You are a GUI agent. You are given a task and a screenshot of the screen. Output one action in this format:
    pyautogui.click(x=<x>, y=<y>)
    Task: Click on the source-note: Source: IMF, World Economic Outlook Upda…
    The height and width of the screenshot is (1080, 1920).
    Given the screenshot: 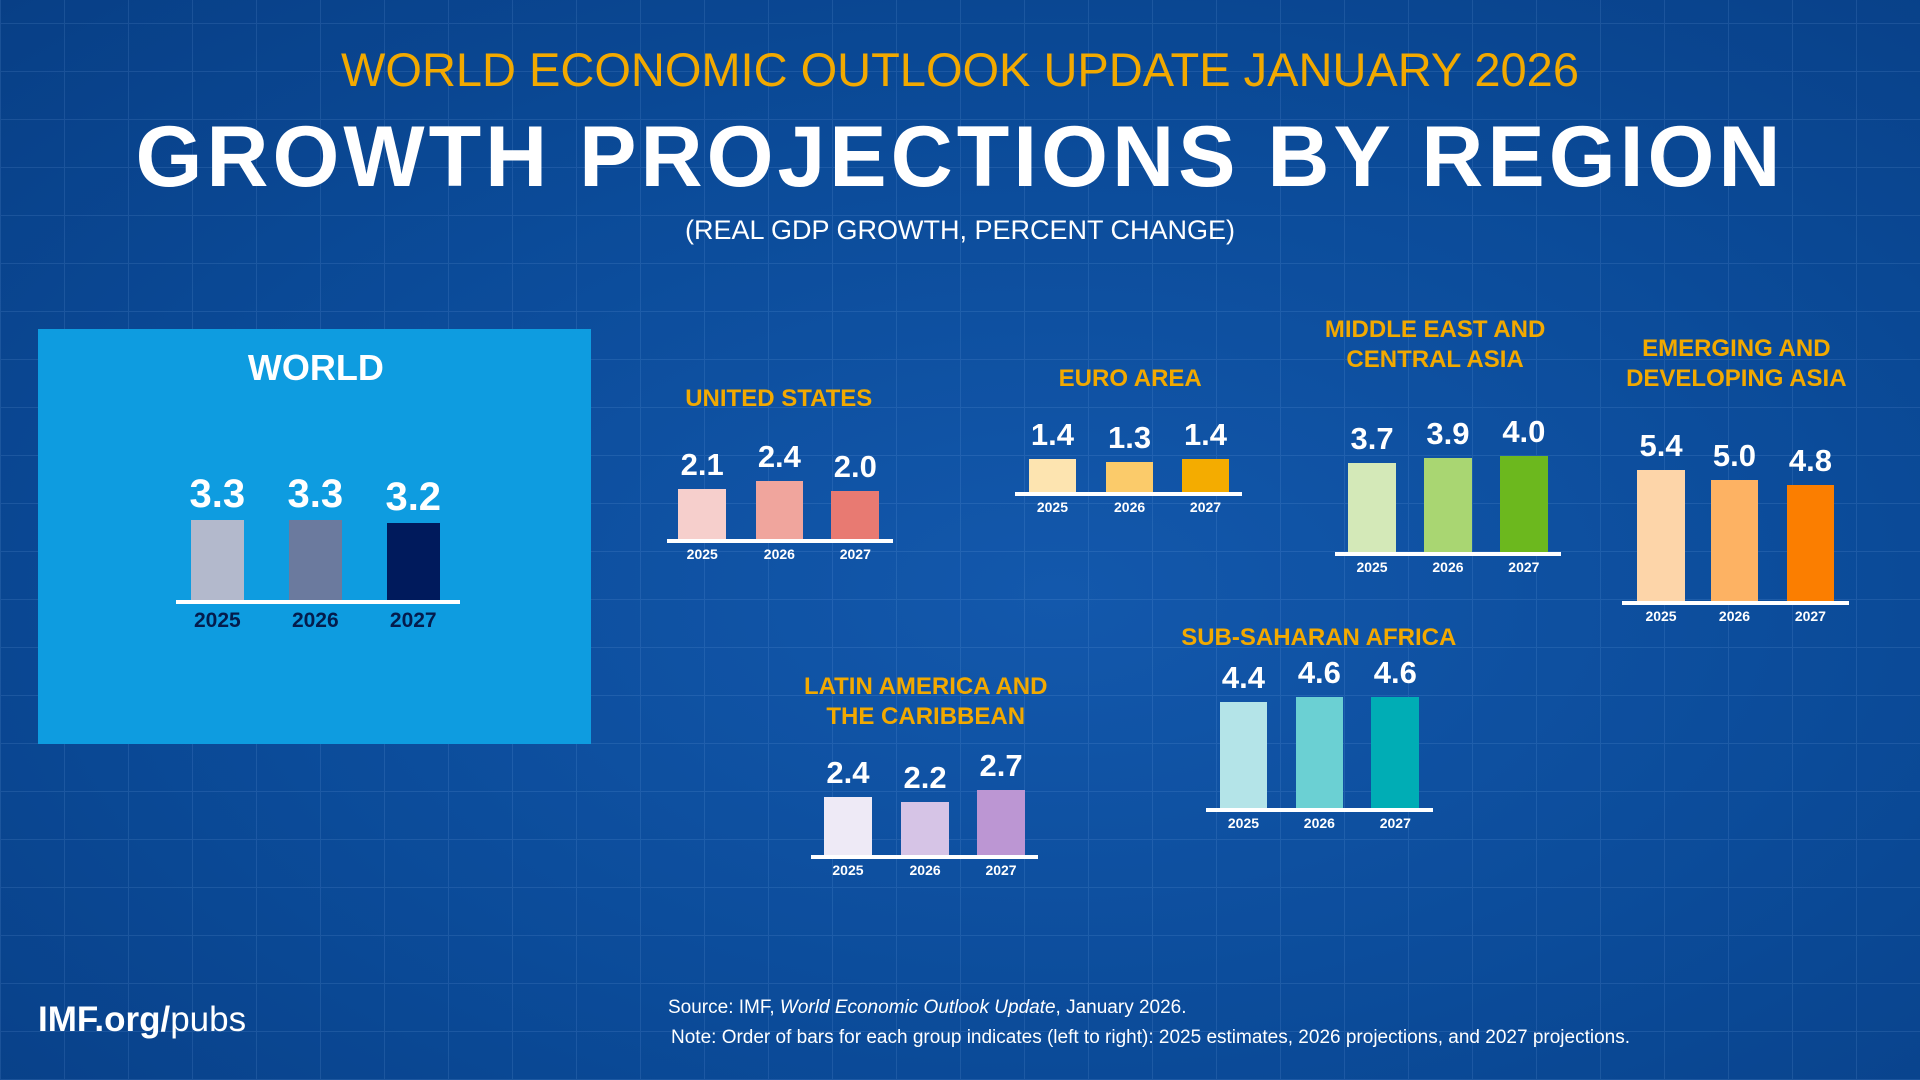 What is the action you would take?
    pyautogui.click(x=927, y=1008)
    